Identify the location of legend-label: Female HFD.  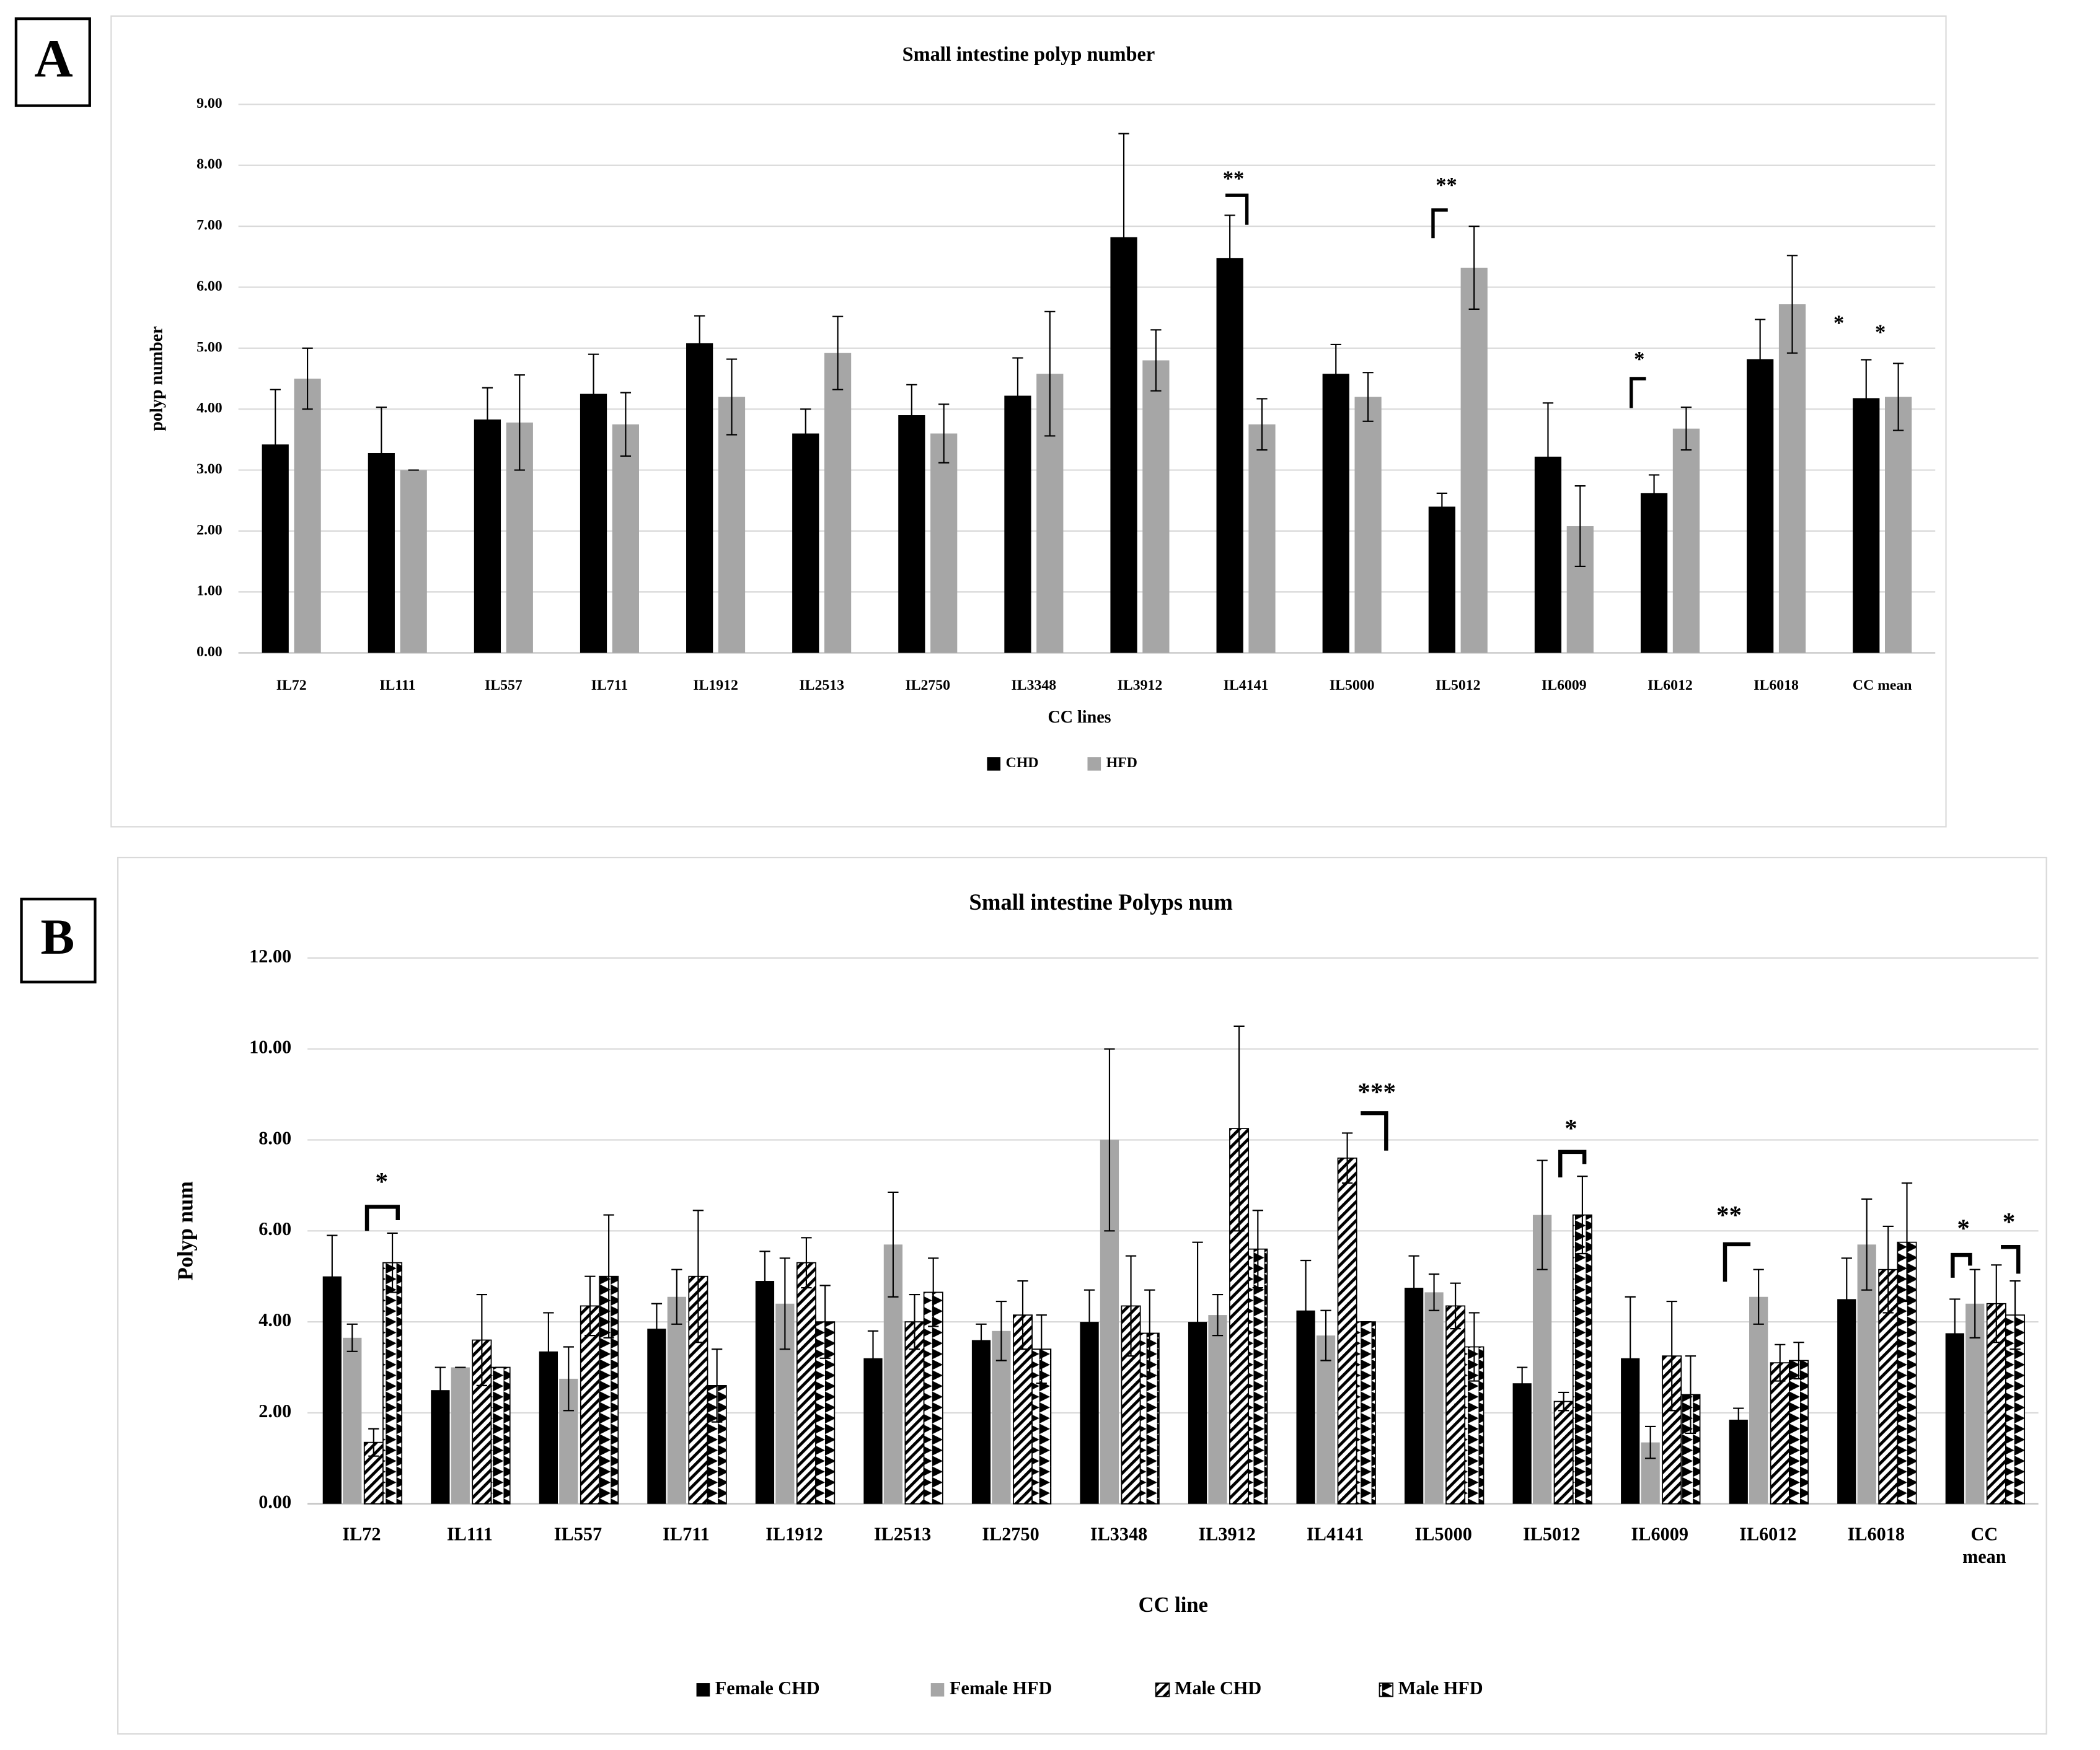
(1001, 1688).